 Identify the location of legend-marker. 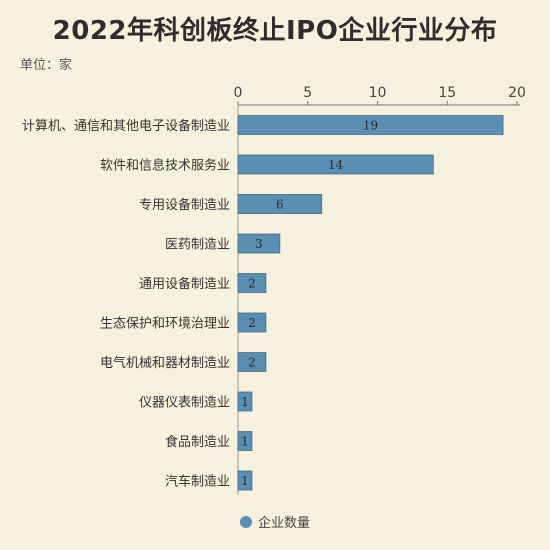
(245, 522).